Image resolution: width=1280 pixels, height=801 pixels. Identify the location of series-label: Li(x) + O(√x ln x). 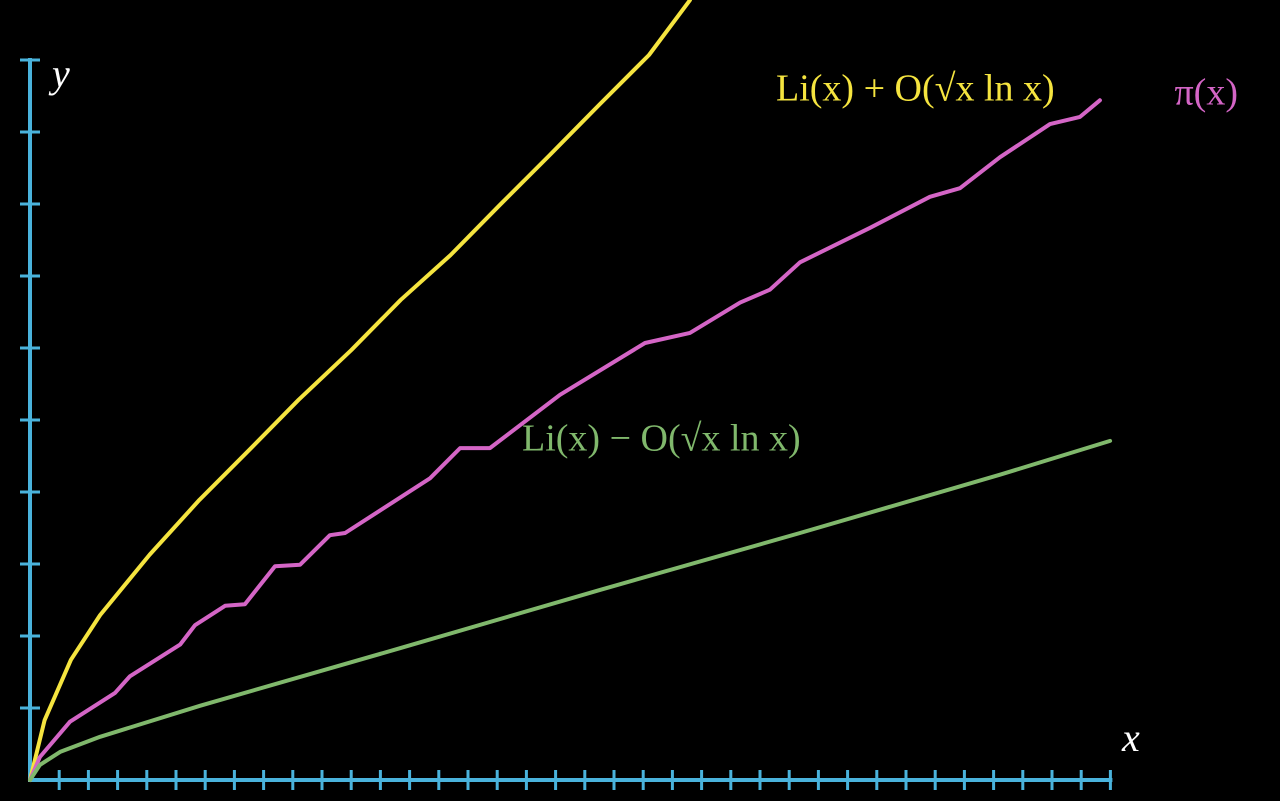
(915, 89).